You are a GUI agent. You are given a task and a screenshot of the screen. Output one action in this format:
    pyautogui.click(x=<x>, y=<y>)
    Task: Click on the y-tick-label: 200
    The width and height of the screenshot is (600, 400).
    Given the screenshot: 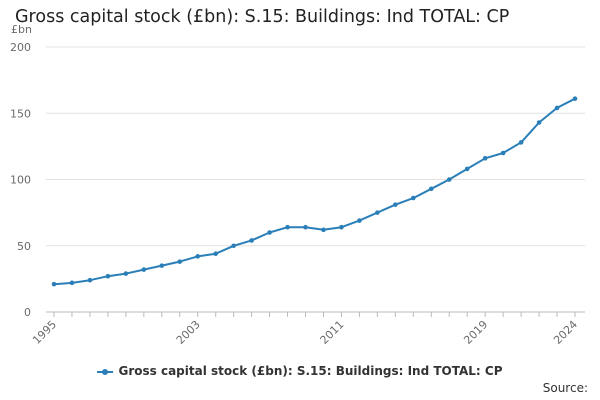 What is the action you would take?
    pyautogui.click(x=20, y=47)
    